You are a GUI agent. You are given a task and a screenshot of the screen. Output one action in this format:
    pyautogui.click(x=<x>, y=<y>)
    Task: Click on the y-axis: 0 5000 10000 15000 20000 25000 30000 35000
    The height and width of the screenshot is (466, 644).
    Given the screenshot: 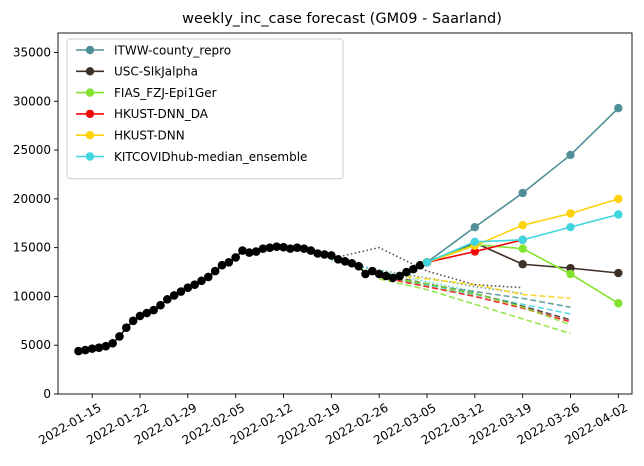 What is the action you would take?
    pyautogui.click(x=35, y=223)
    